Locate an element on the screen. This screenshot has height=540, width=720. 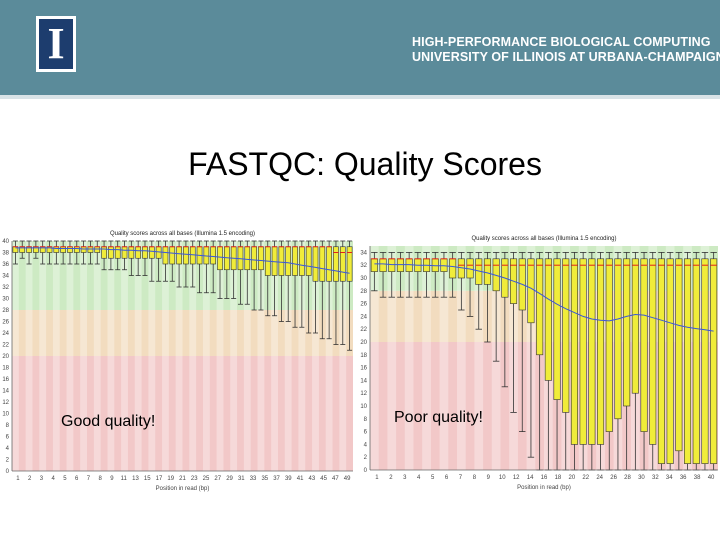
mean-line is located at coordinates (182, 260).